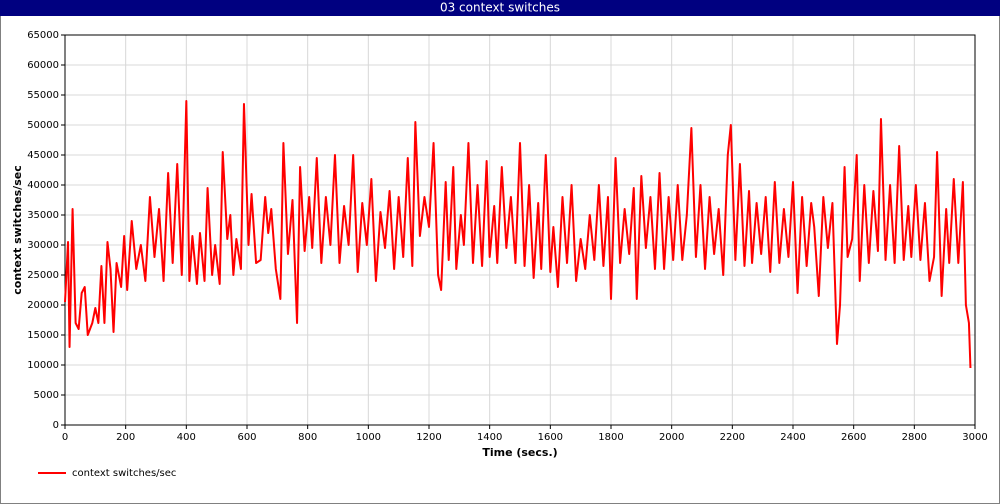 This screenshot has height=504, width=1000. What do you see at coordinates (732, 437) in the screenshot?
I see `x-tick-label: 2200` at bounding box center [732, 437].